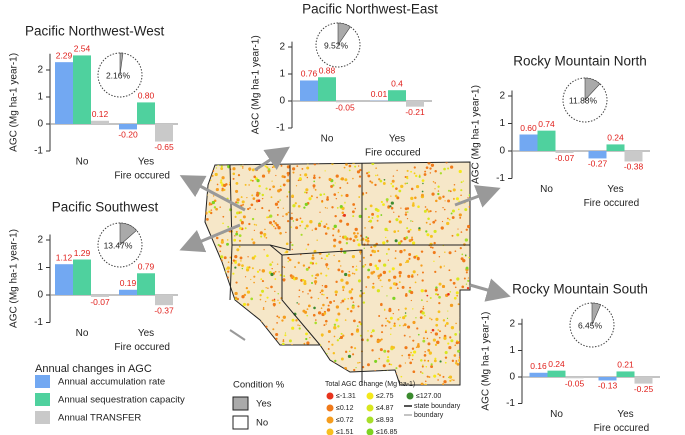  I want to click on value-label: -0.27, so click(598, 164).